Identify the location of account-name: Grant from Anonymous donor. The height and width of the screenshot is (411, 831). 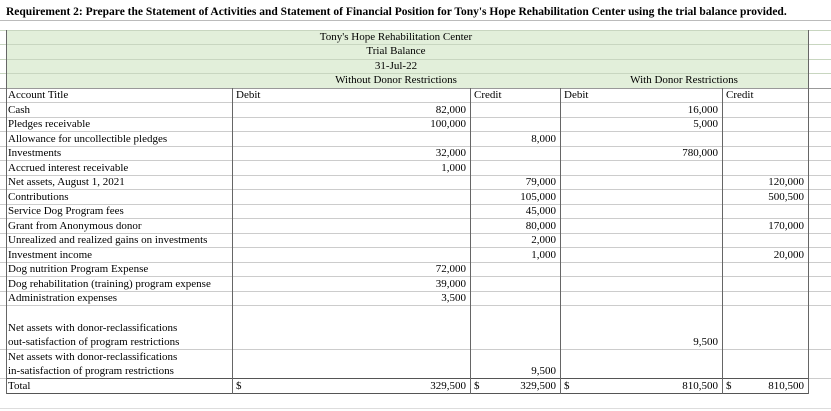
(75, 225).